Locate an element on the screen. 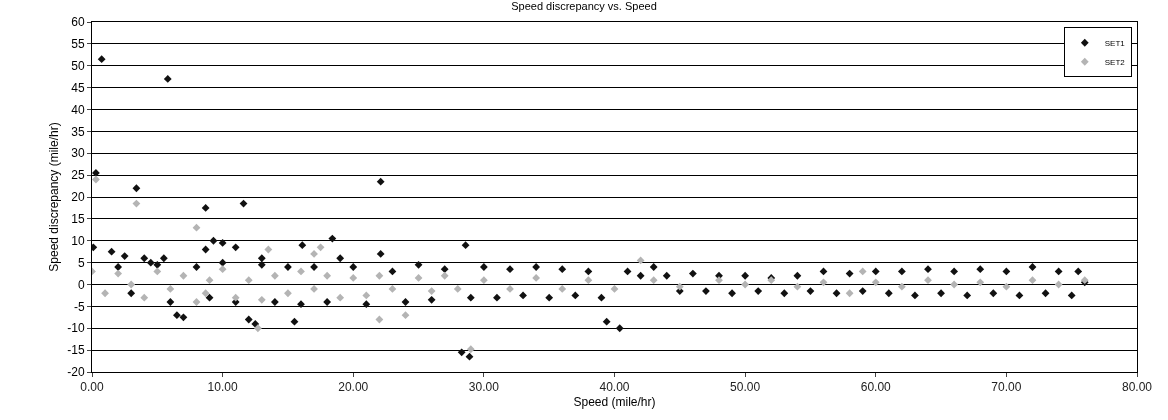  x-tick-label: 60.00 is located at coordinates (876, 387).